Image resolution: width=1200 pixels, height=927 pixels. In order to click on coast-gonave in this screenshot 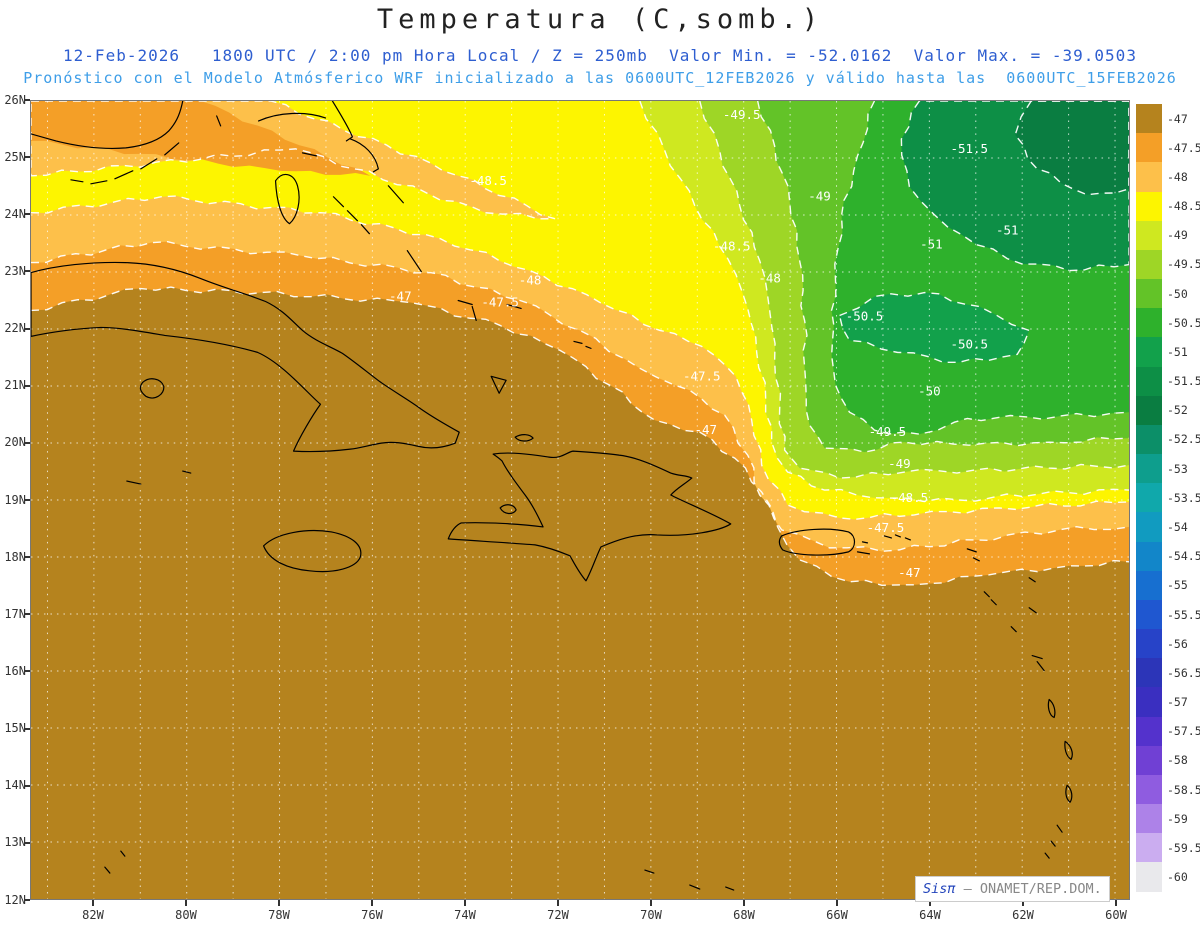, I will do `click(508, 509)`.